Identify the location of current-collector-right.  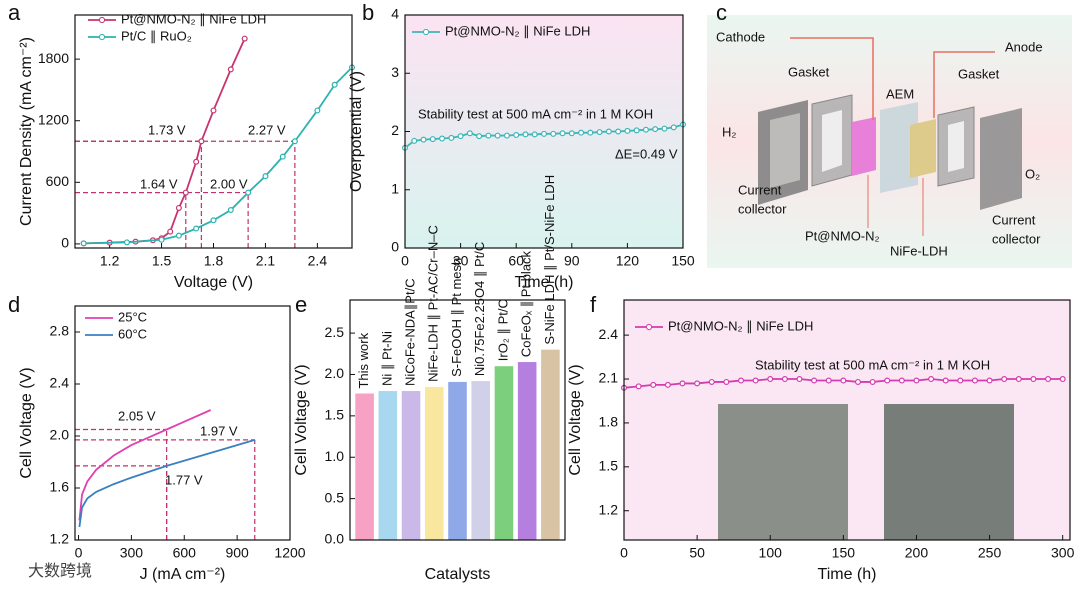
(1001, 159).